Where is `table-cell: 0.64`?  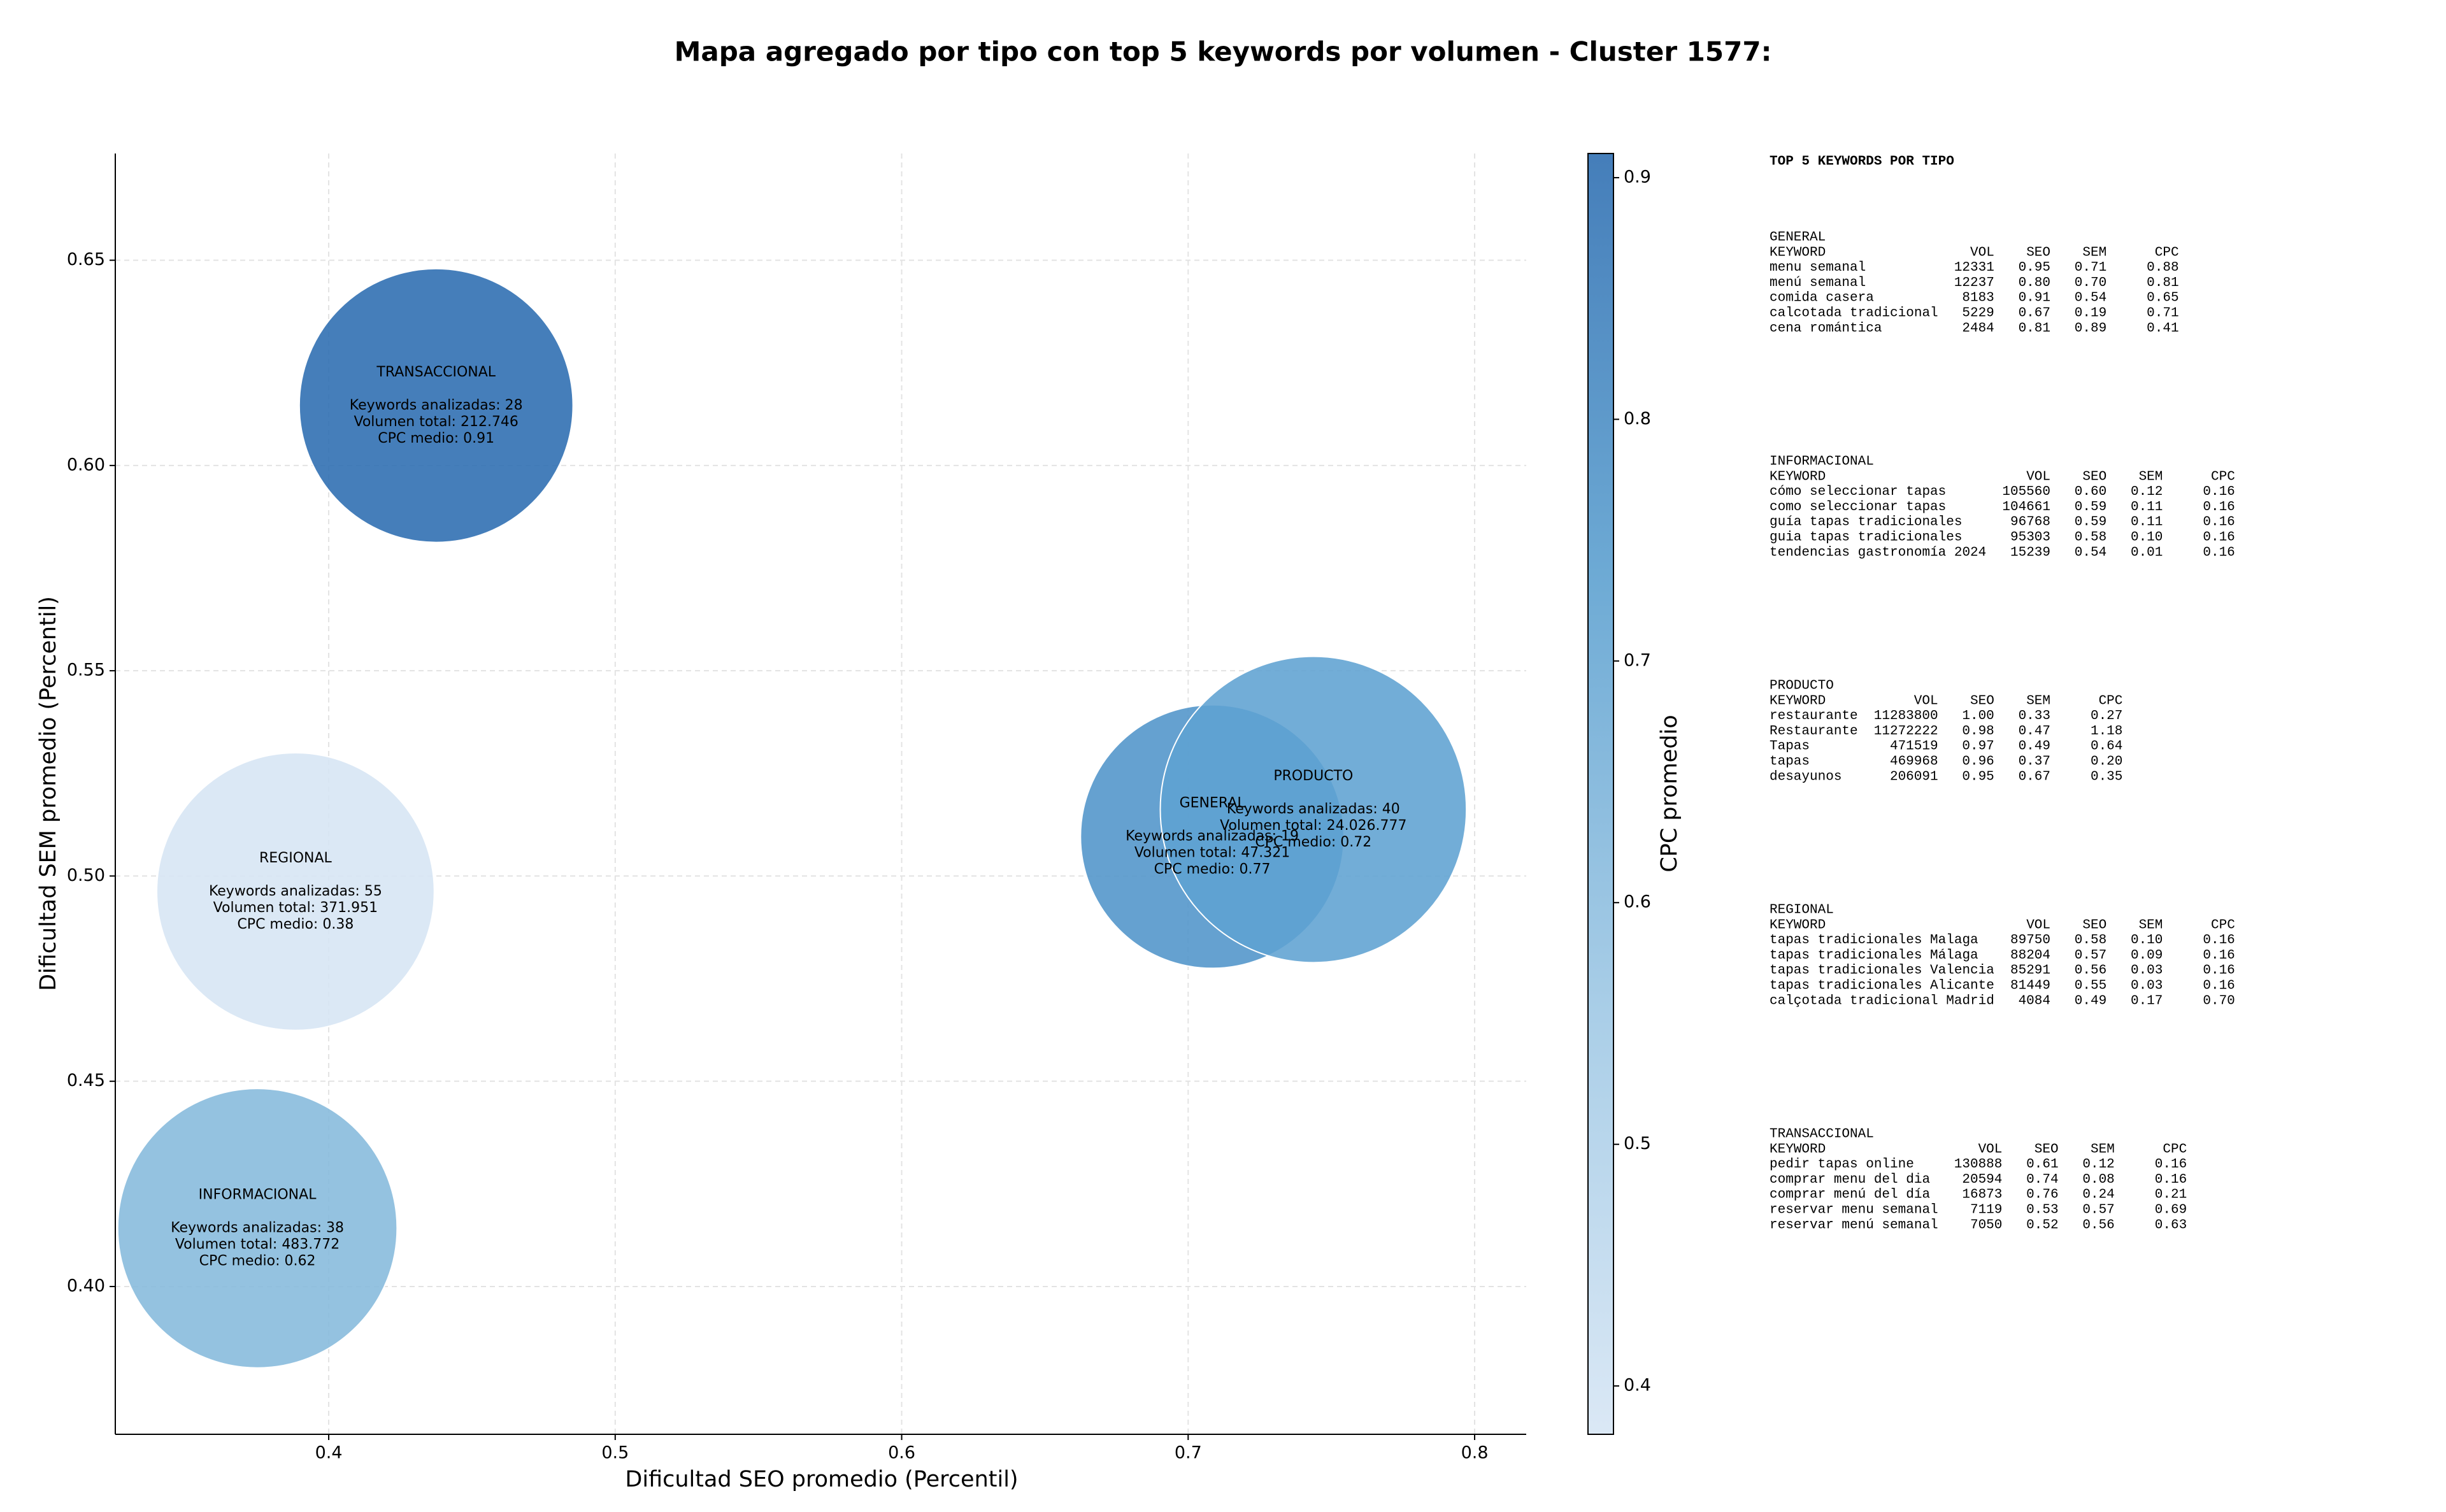 table-cell: 0.64 is located at coordinates (2106, 746).